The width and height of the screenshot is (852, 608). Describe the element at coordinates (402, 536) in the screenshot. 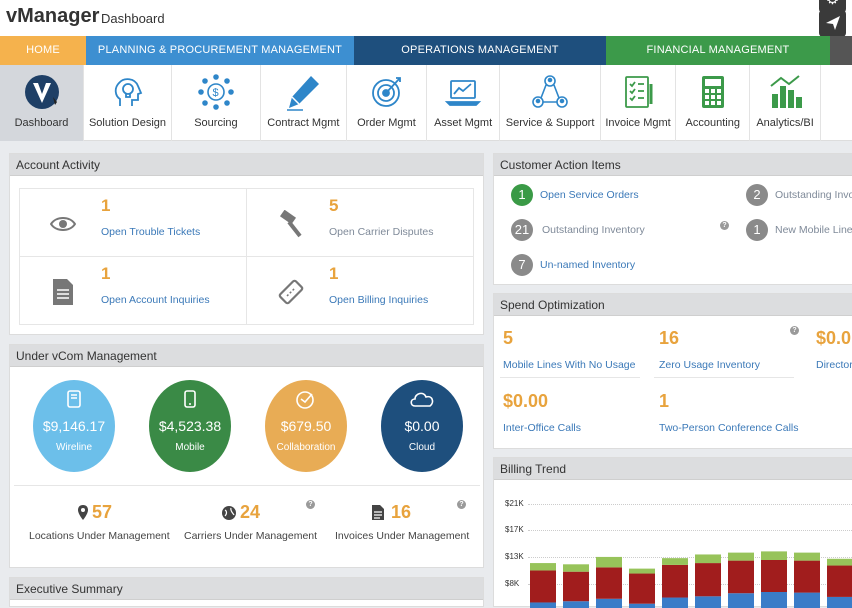

I see `invoices-label: Invoices Under Management` at that location.